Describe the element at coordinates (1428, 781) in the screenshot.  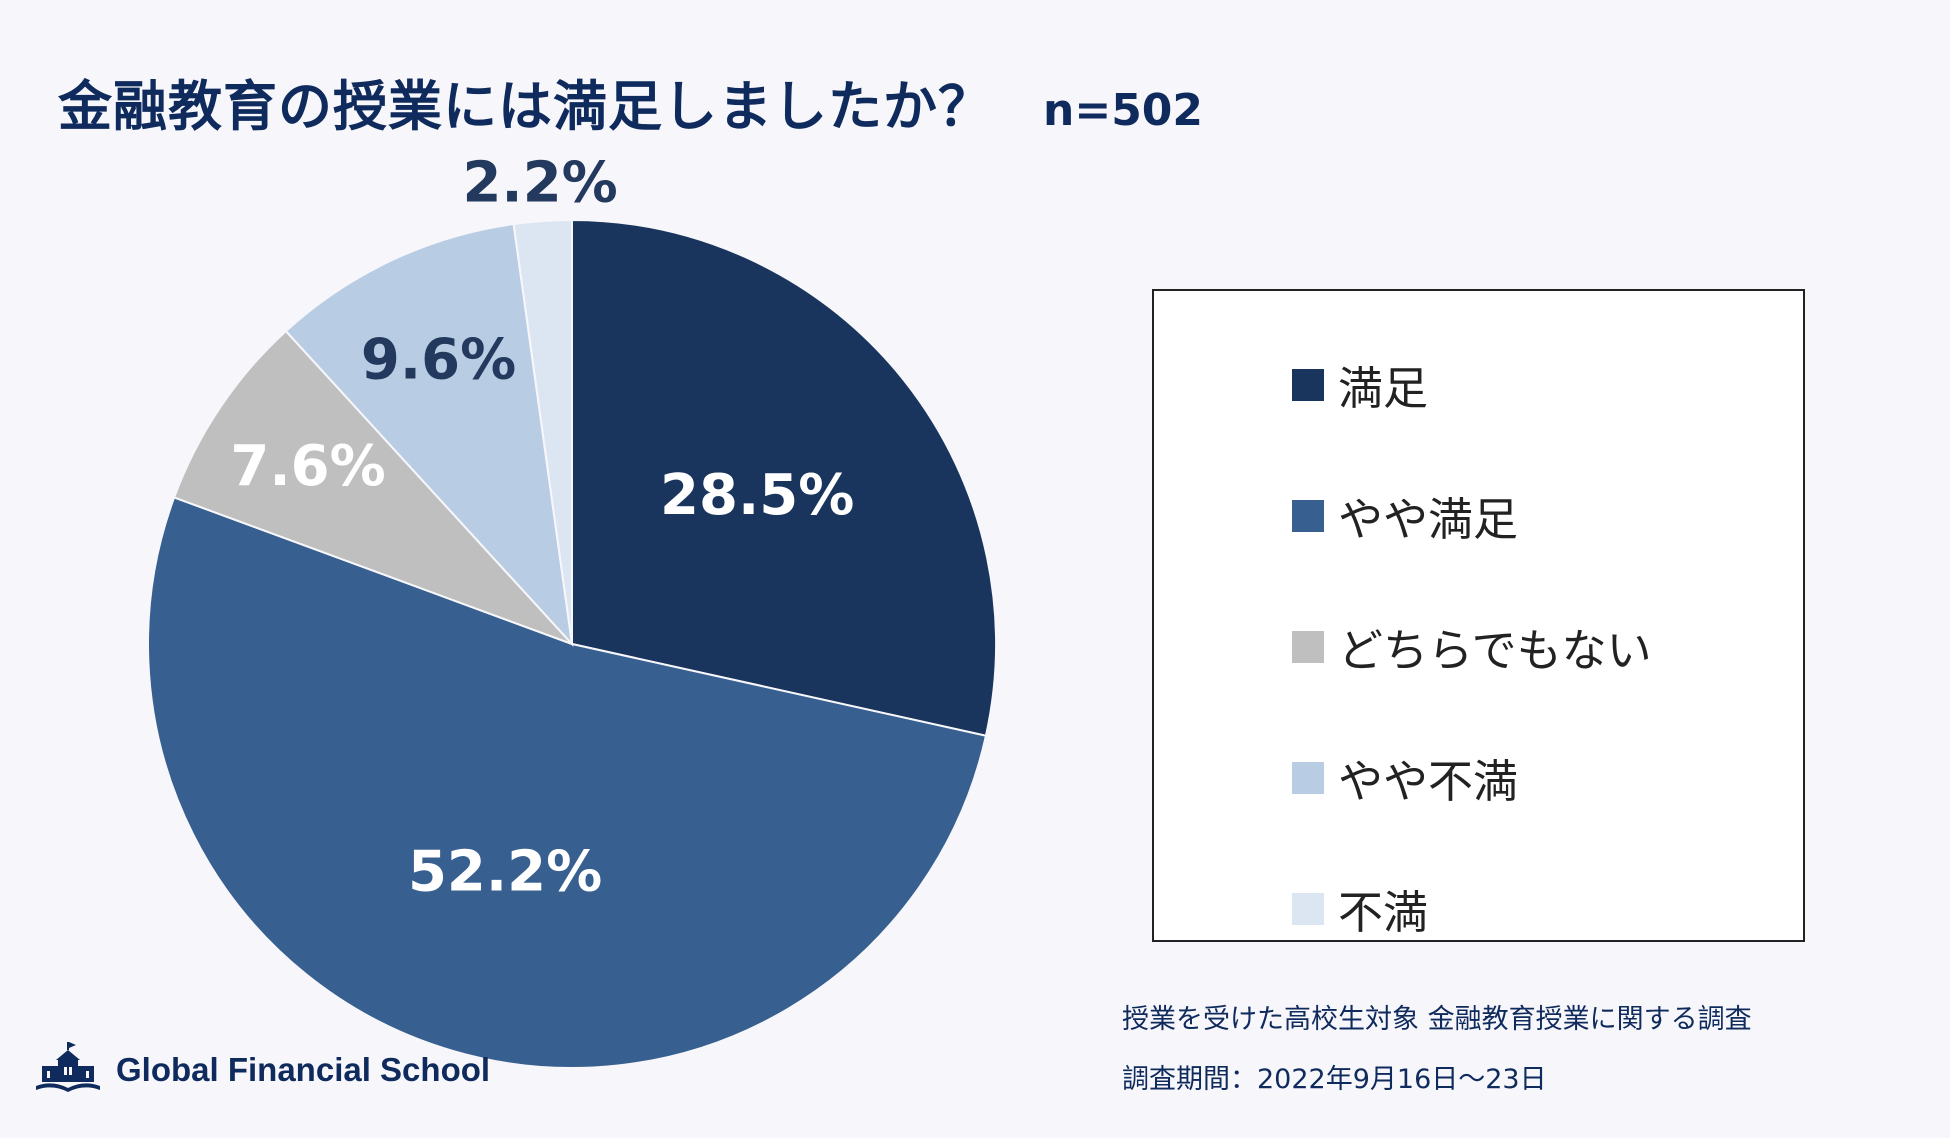
I see `legend-label: やや不満` at that location.